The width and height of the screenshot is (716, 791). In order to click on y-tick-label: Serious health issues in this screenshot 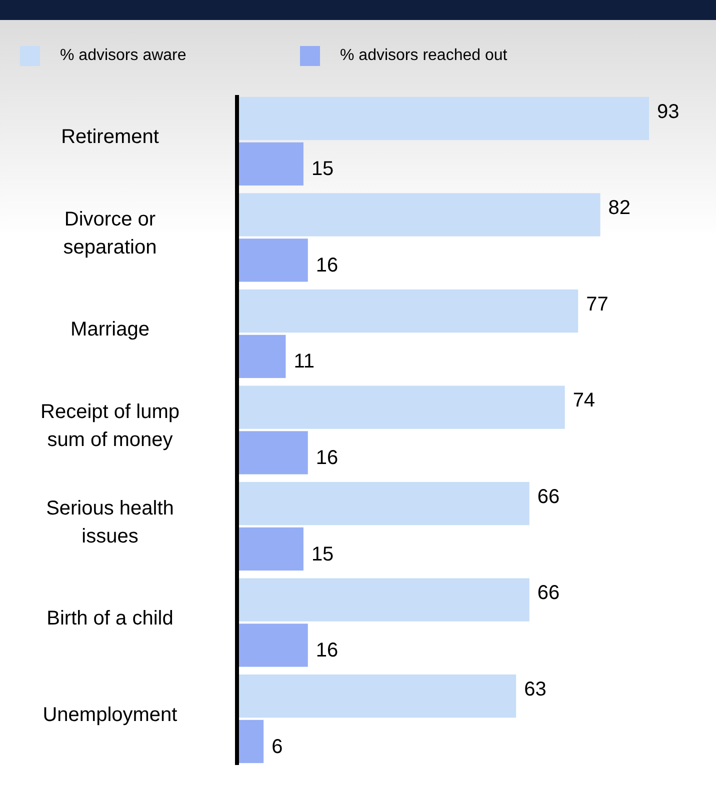, I will do `click(110, 522)`.